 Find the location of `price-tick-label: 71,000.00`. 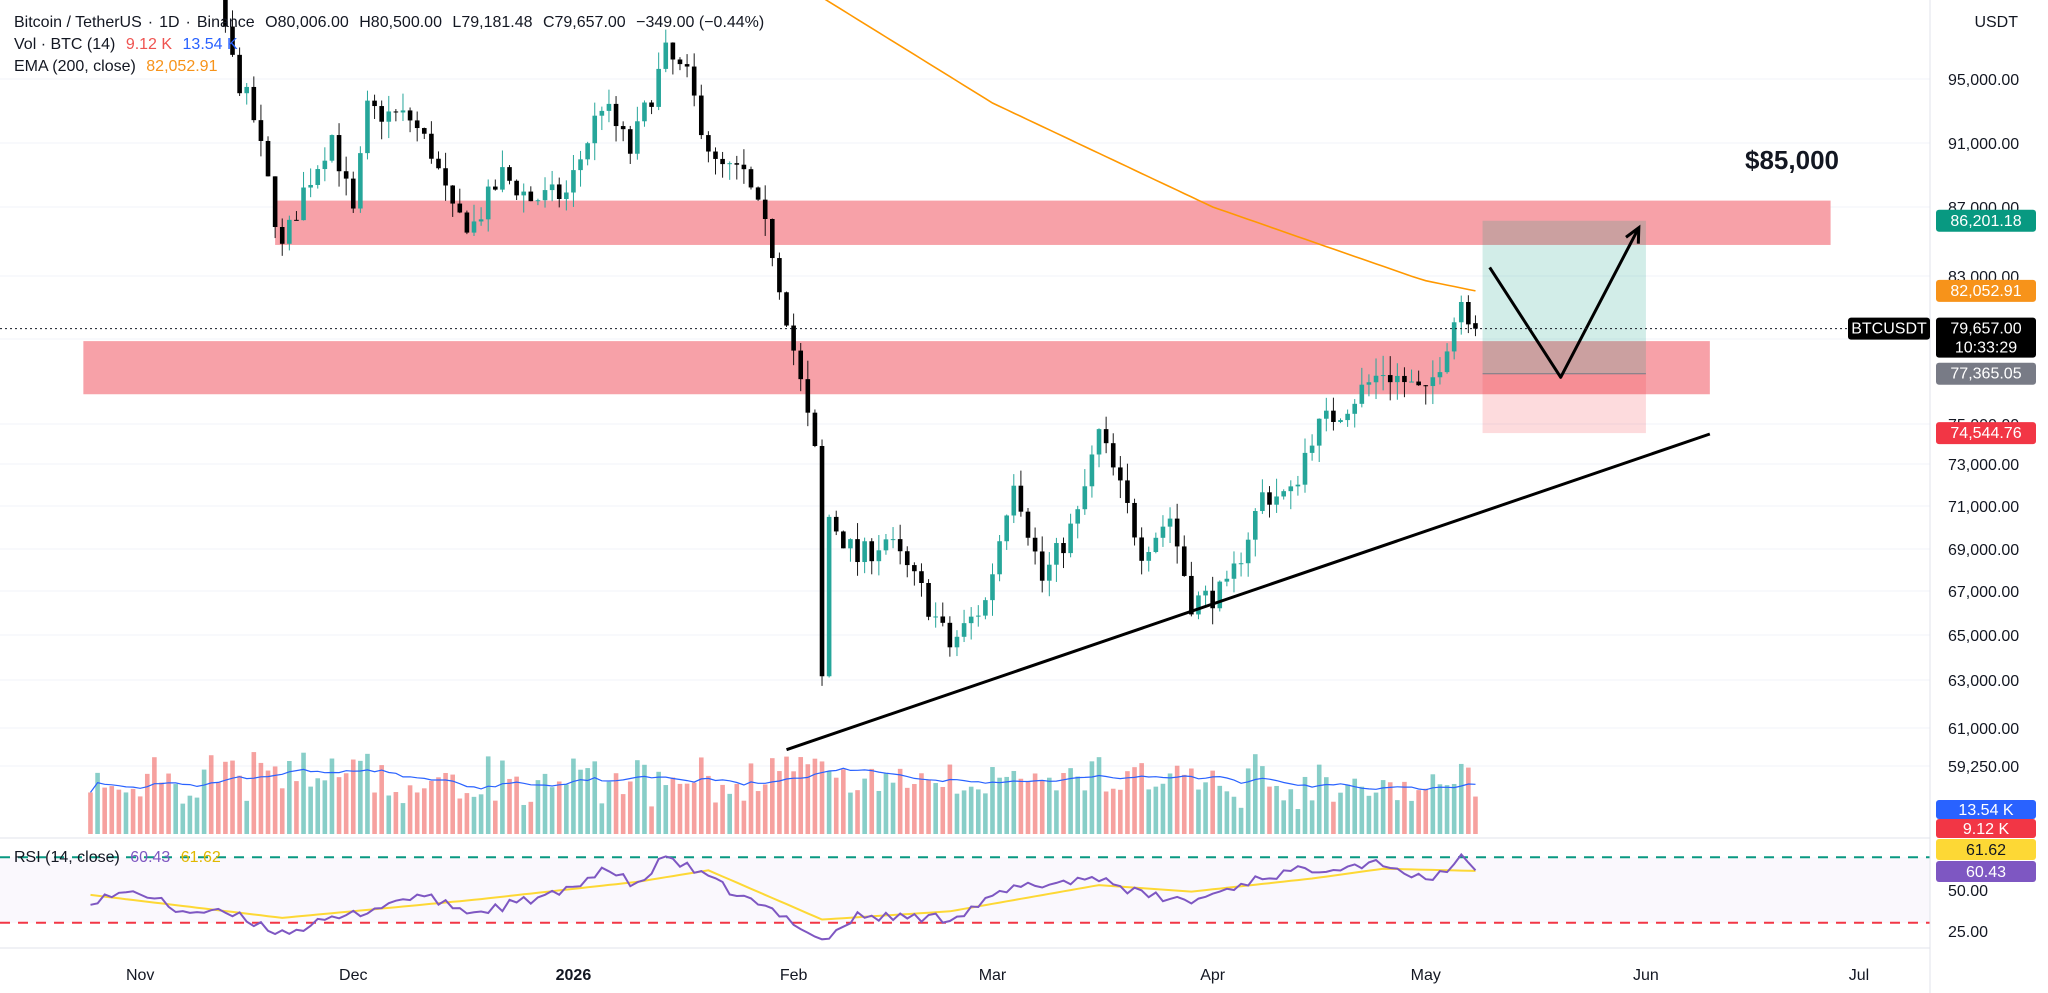

price-tick-label: 71,000.00 is located at coordinates (1983, 507).